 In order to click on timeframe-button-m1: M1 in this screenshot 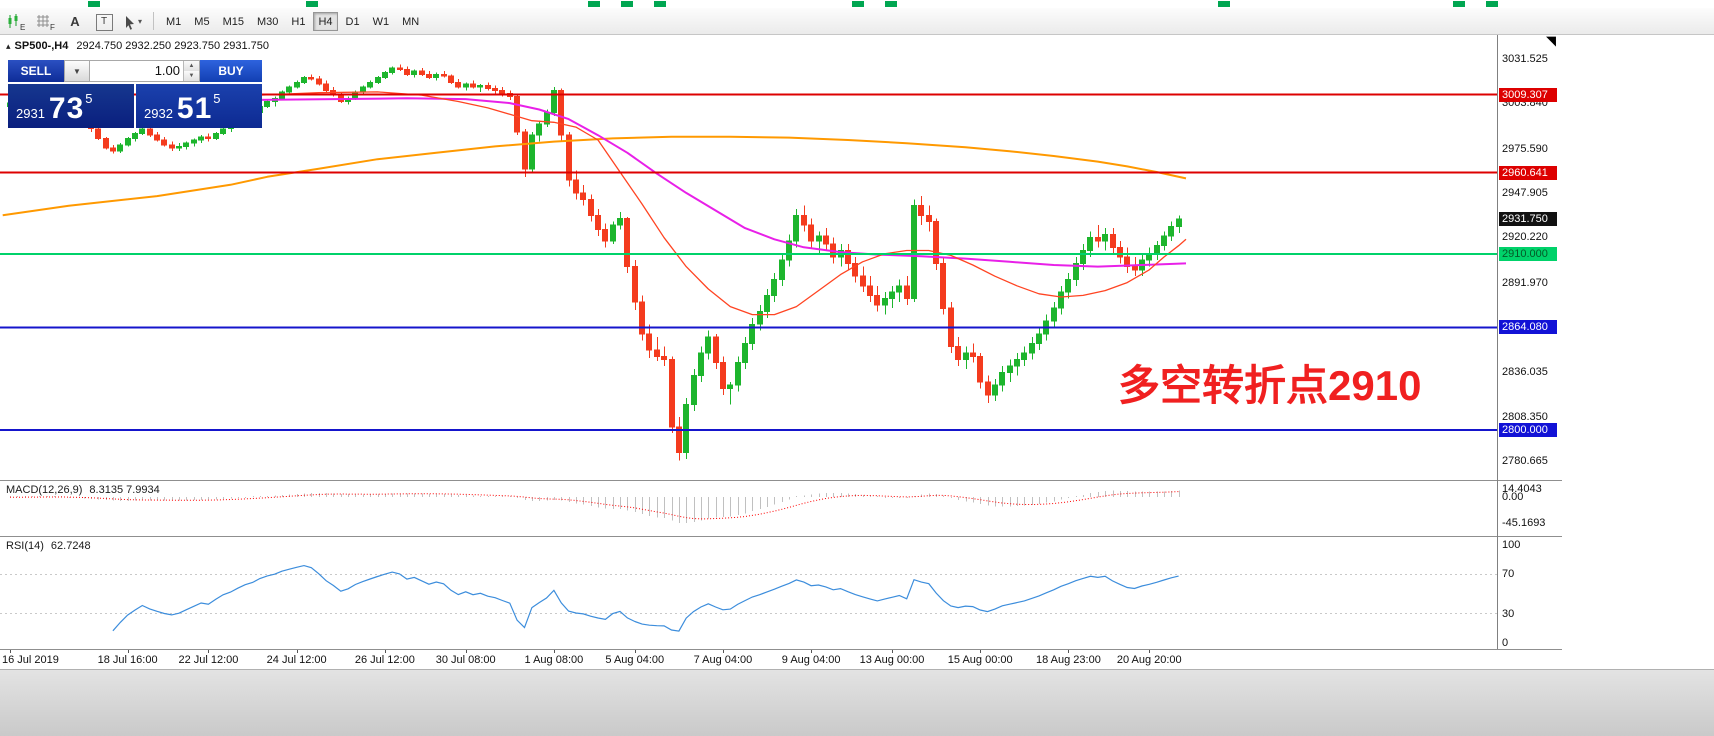, I will do `click(174, 21)`.